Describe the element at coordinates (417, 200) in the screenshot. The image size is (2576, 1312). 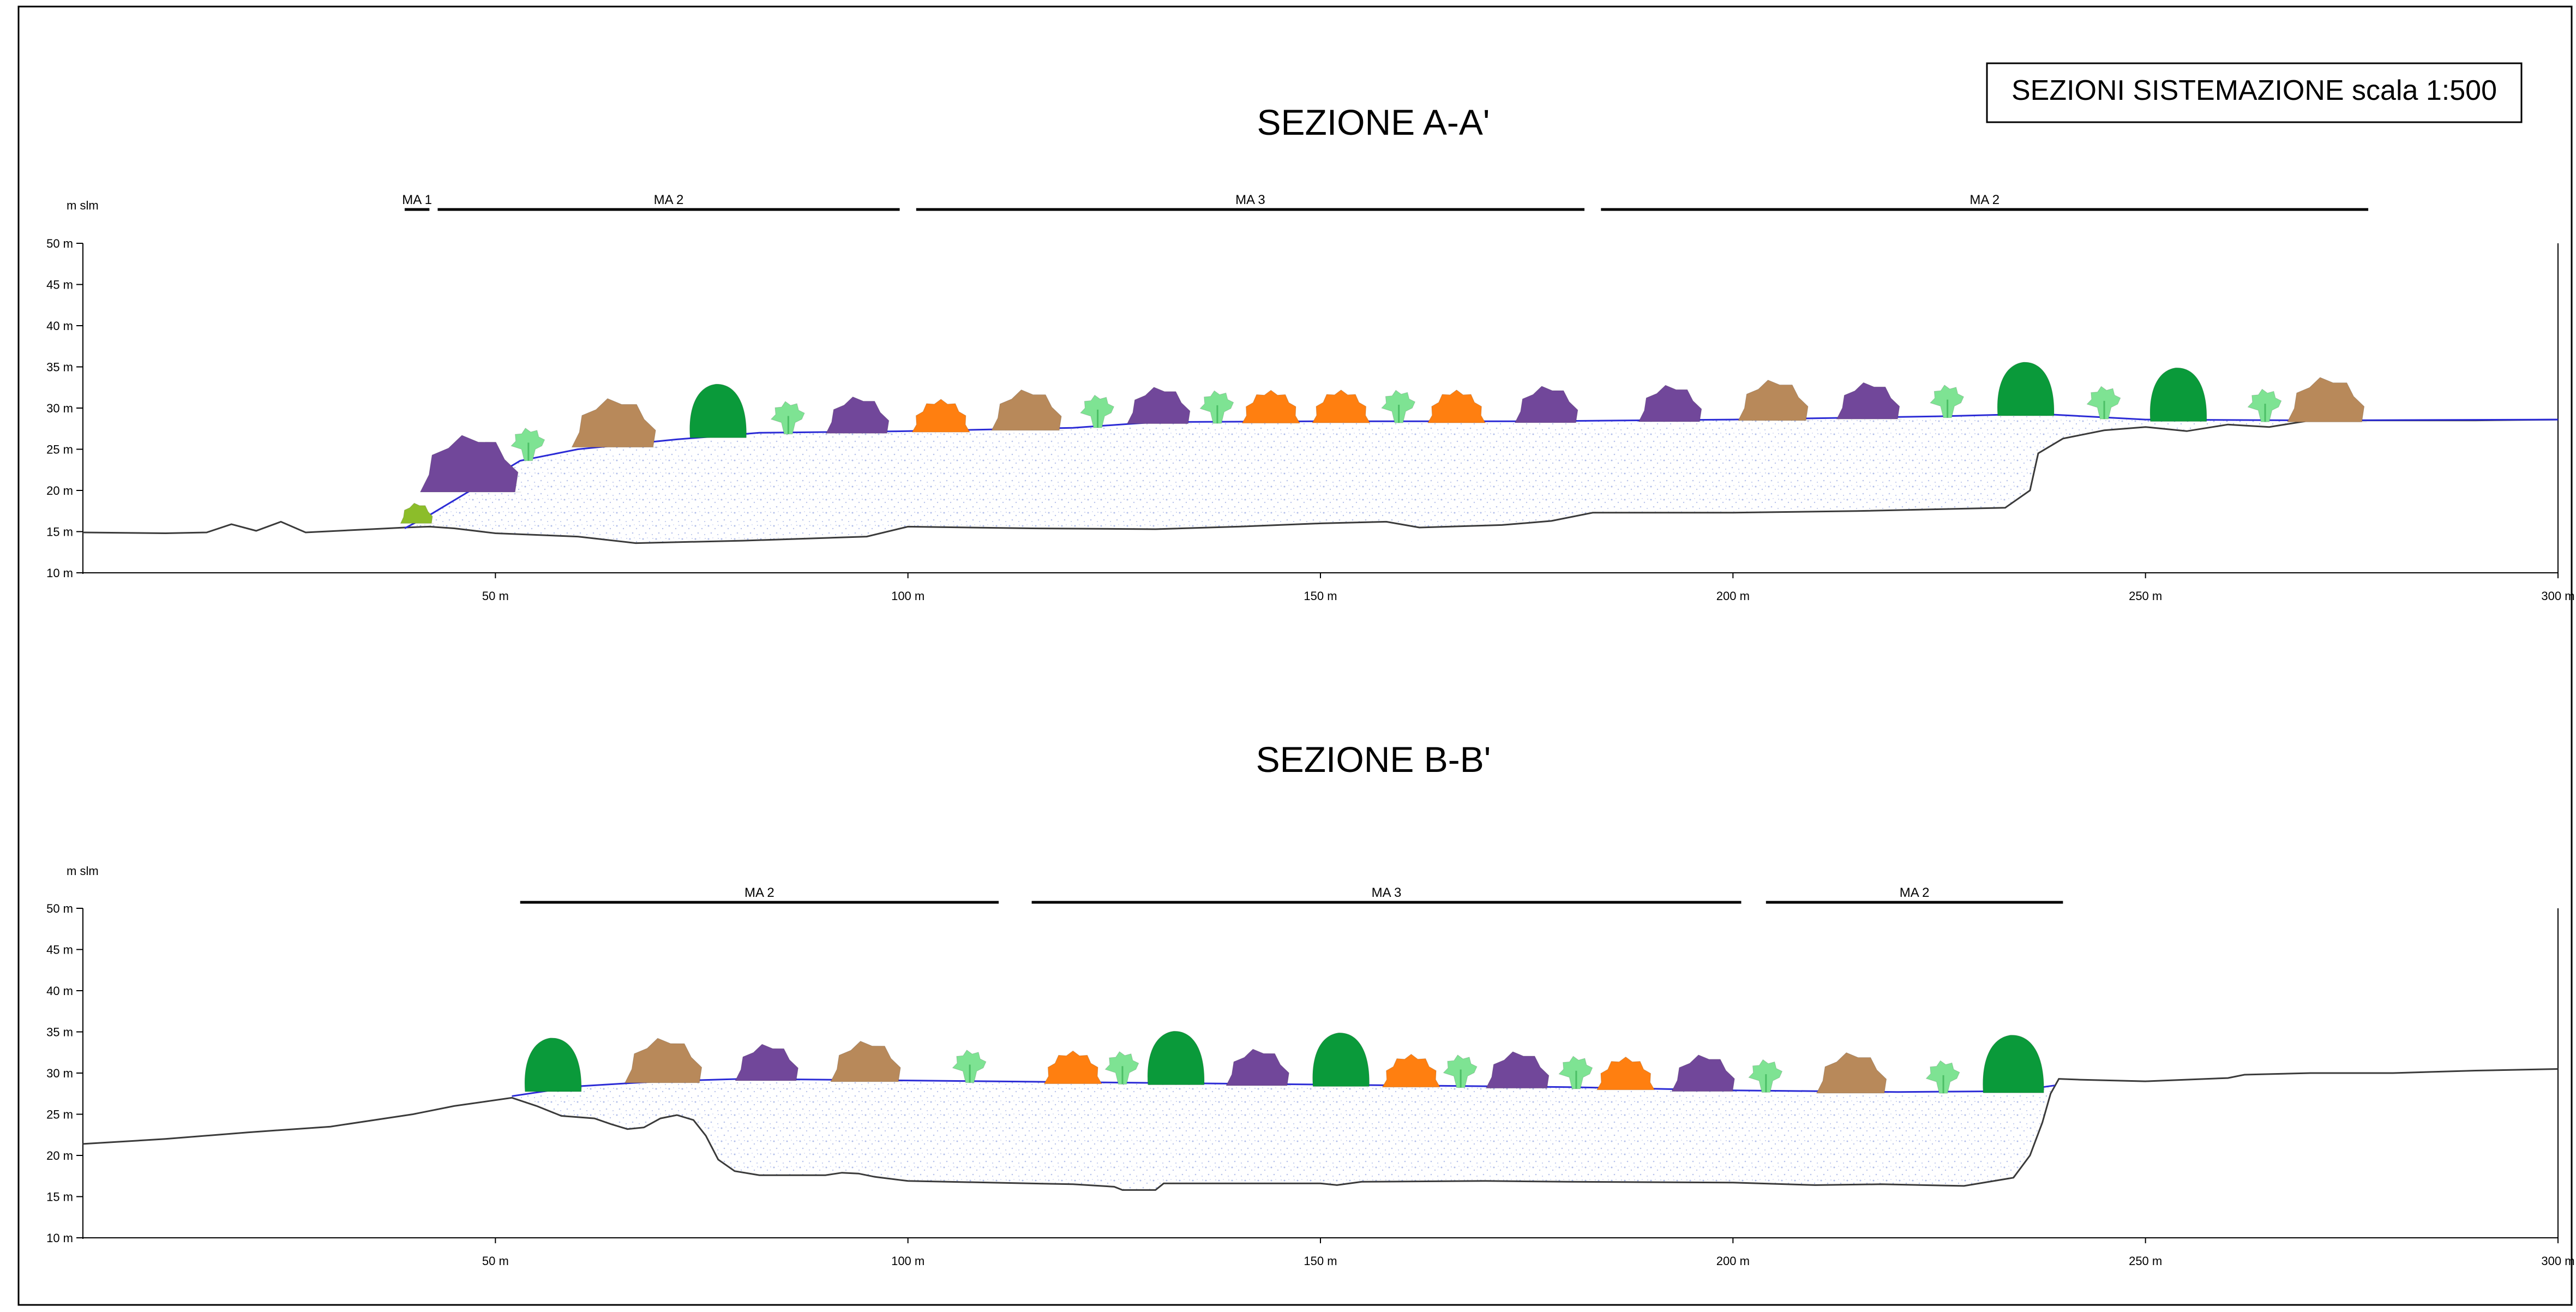
I see `zone-label: MA 1` at that location.